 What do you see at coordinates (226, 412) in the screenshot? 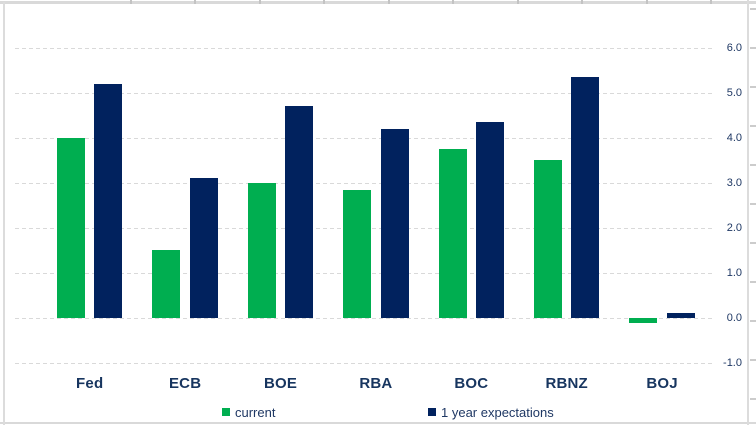
I see `legend-swatch-current-icon` at bounding box center [226, 412].